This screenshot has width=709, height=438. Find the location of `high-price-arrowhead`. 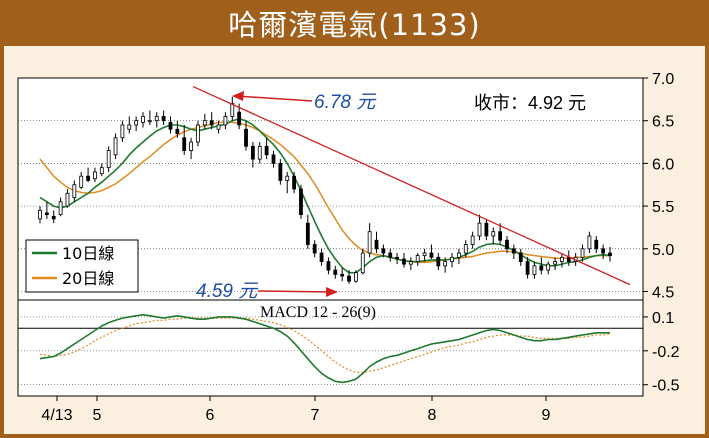

high-price-arrowhead is located at coordinates (238, 96).